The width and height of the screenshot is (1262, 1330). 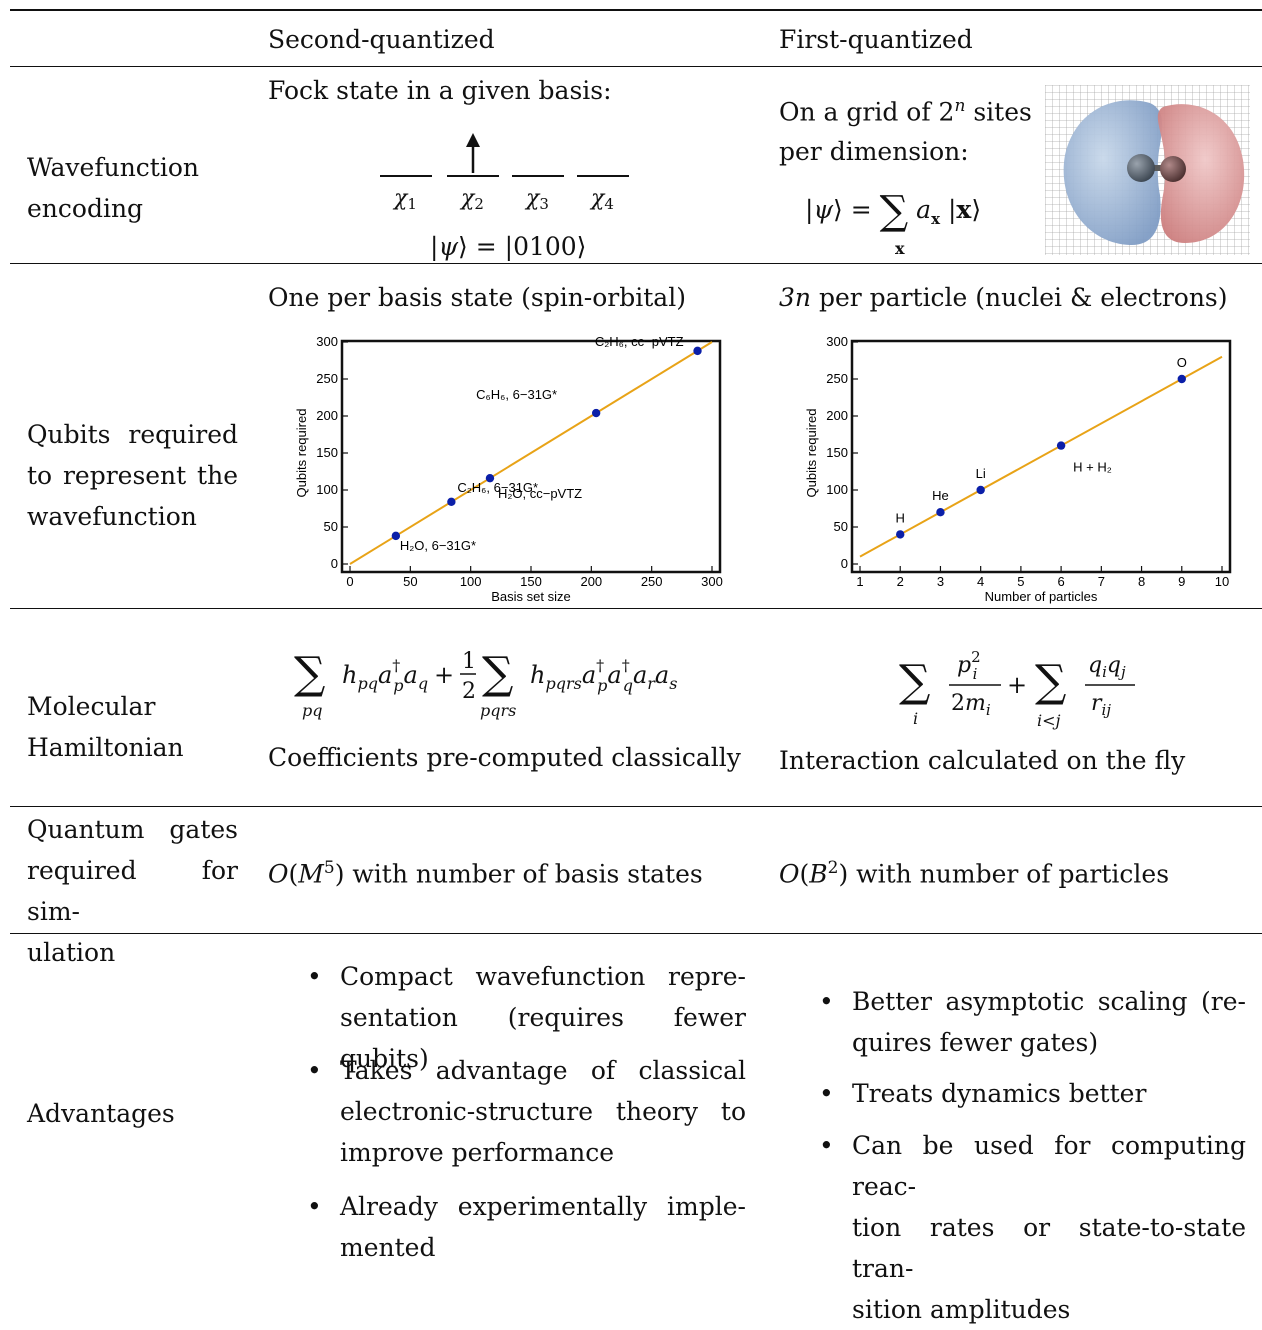 I want to click on svg-text:hpqrsa†pa†qaras: hpqrsa† pa† qaras, so click(x=603, y=675).